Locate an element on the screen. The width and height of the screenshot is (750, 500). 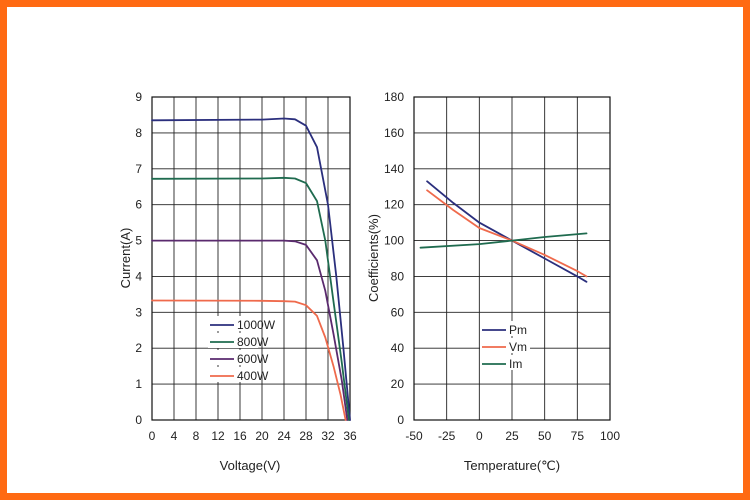
series-line-600w is located at coordinates (250, 330).